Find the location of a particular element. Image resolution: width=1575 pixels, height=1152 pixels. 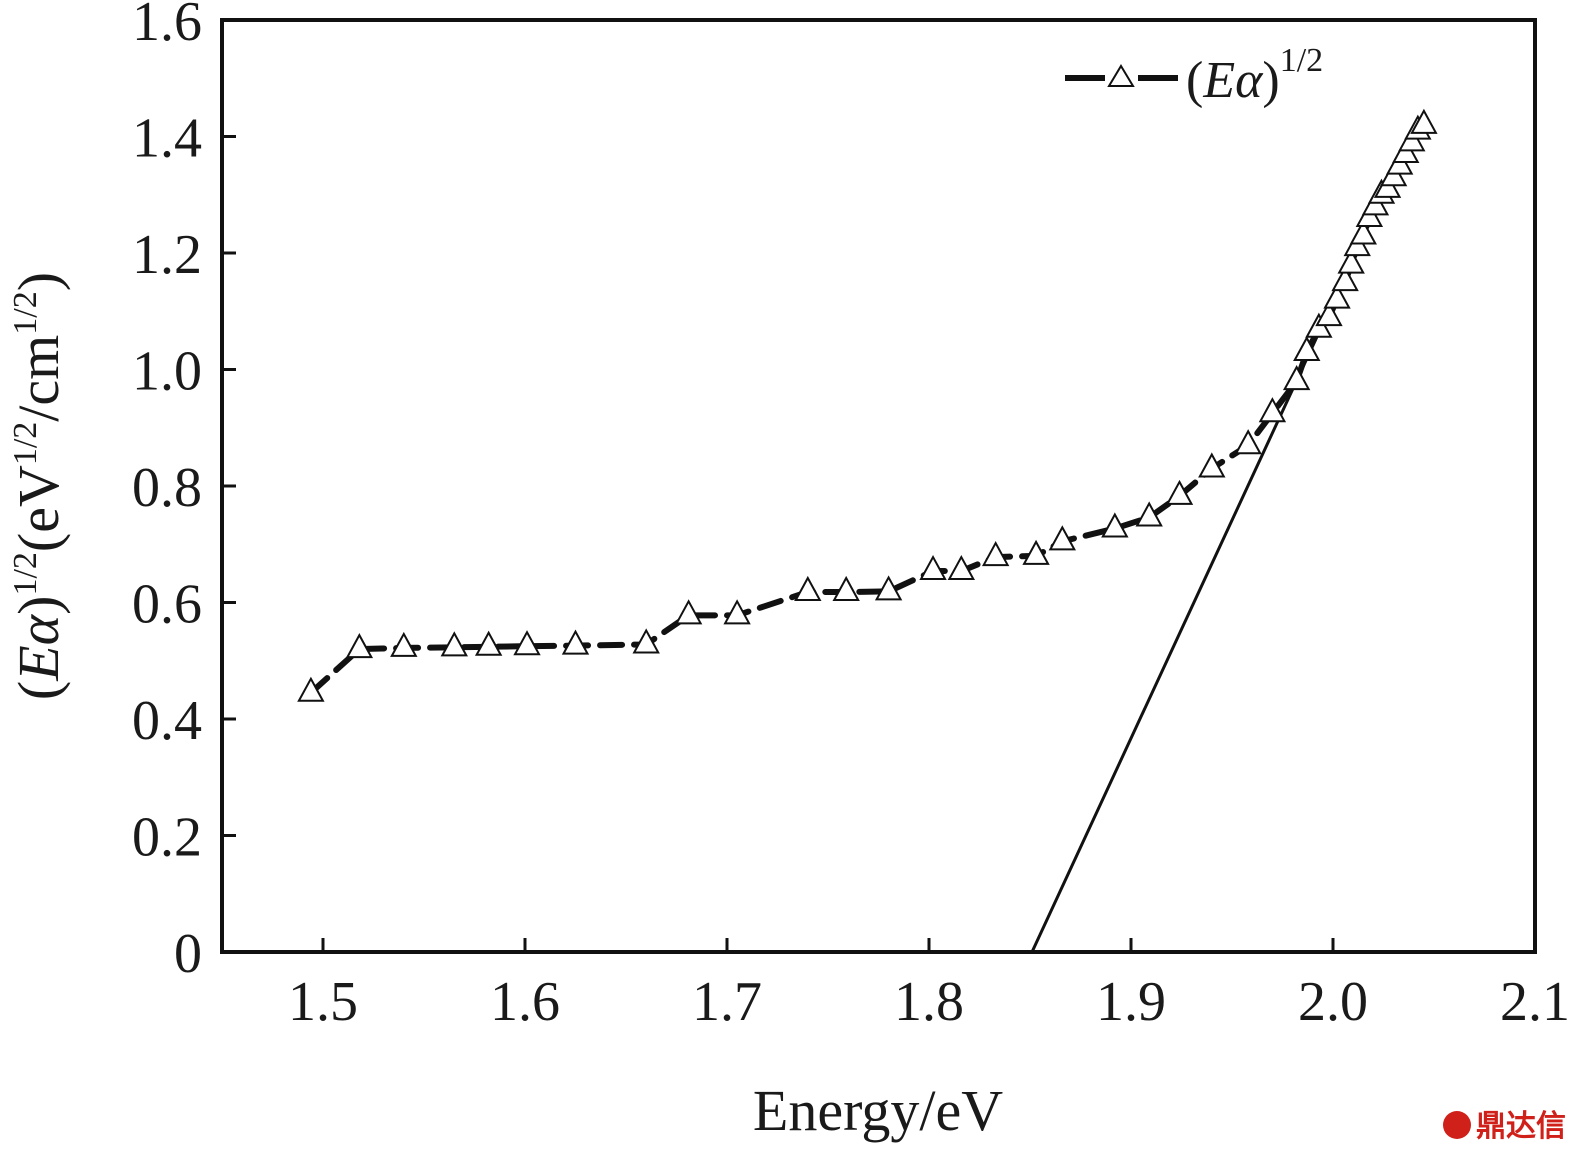

legend-label: (Eα)1/2 is located at coordinates (1254, 75).